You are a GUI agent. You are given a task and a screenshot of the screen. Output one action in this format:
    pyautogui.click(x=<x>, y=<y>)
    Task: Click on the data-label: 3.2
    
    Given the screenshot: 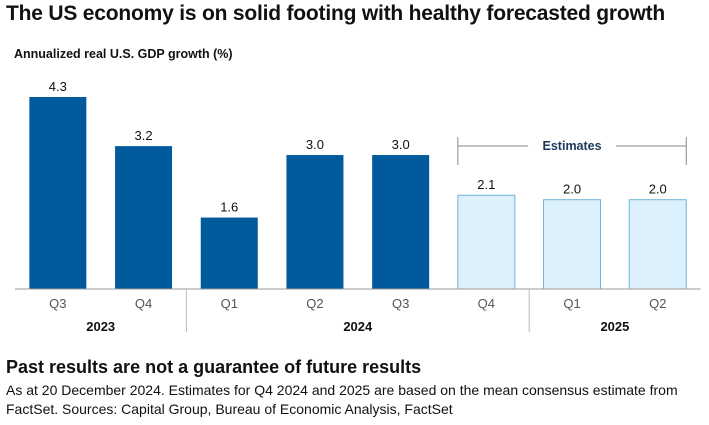 What is the action you would take?
    pyautogui.click(x=144, y=135)
    